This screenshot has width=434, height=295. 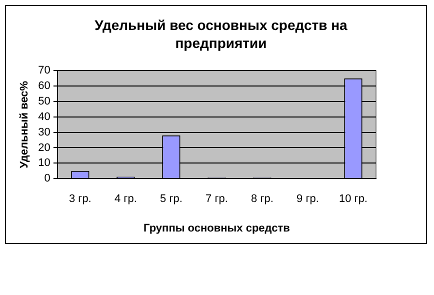 What do you see at coordinates (24, 124) in the screenshot?
I see `y-axis-title: Удельный вес%` at bounding box center [24, 124].